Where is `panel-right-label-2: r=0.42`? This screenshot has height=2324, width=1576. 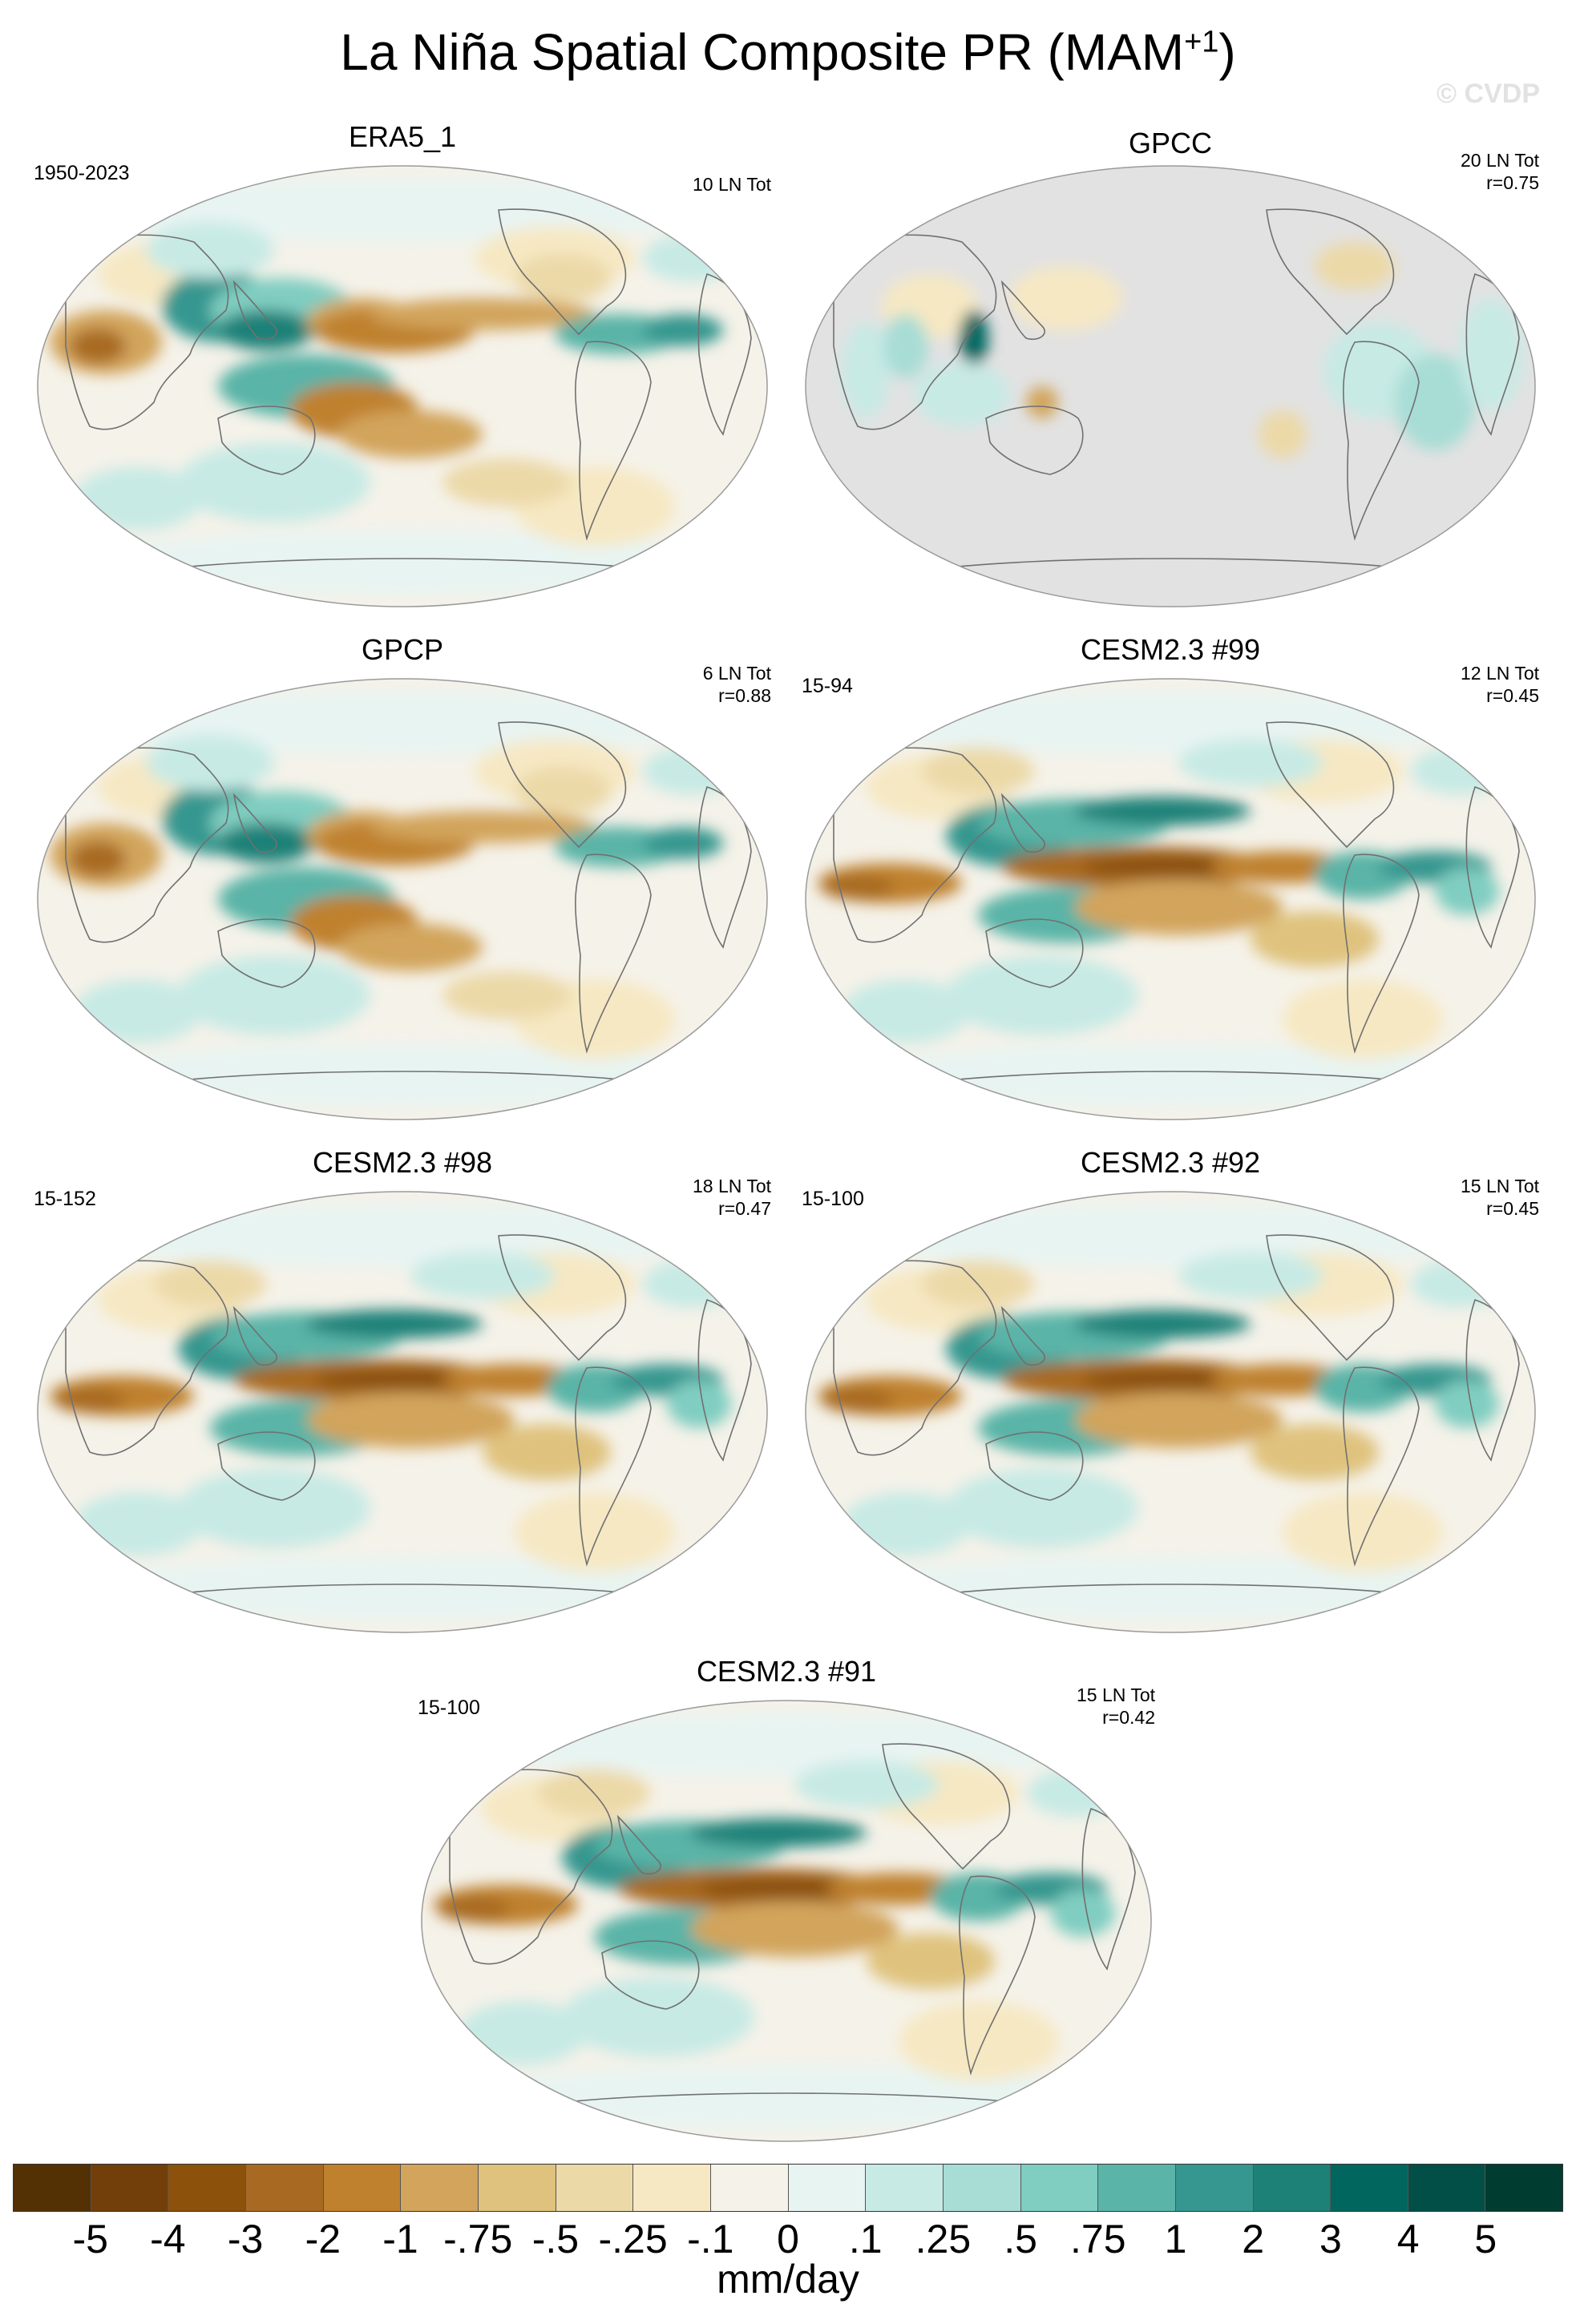 panel-right-label-2: r=0.42 is located at coordinates (1128, 1717).